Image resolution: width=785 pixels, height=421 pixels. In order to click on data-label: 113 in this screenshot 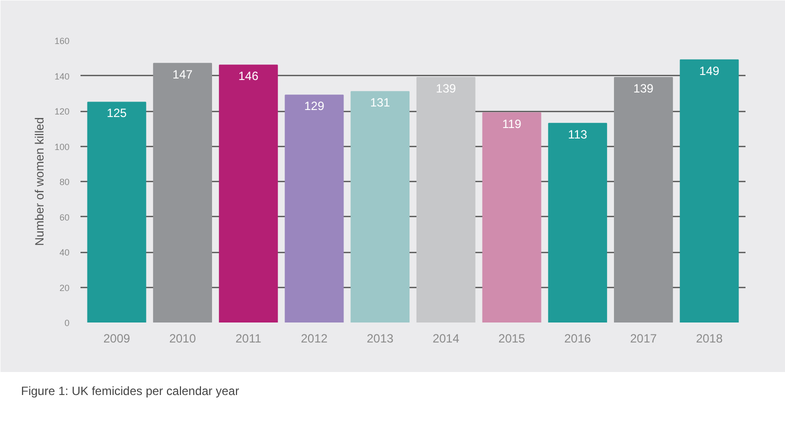, I will do `click(578, 134)`.